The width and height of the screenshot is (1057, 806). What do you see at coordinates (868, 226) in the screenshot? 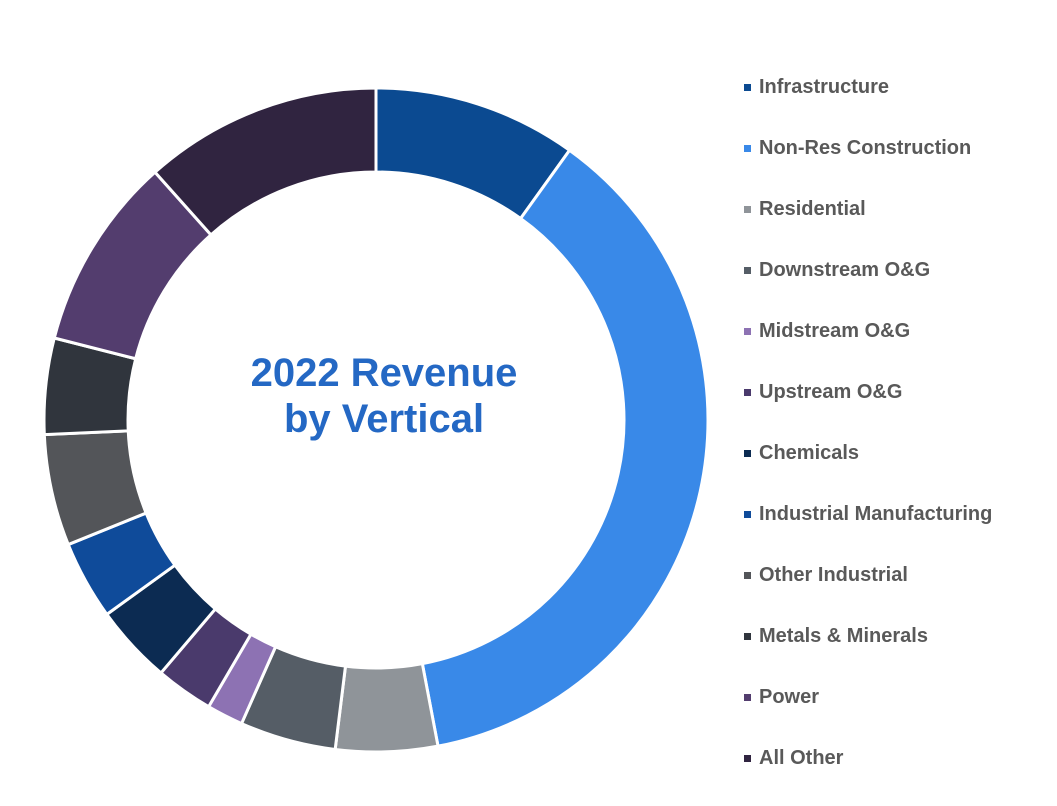
I see `legend-item-residential: Residential` at bounding box center [868, 226].